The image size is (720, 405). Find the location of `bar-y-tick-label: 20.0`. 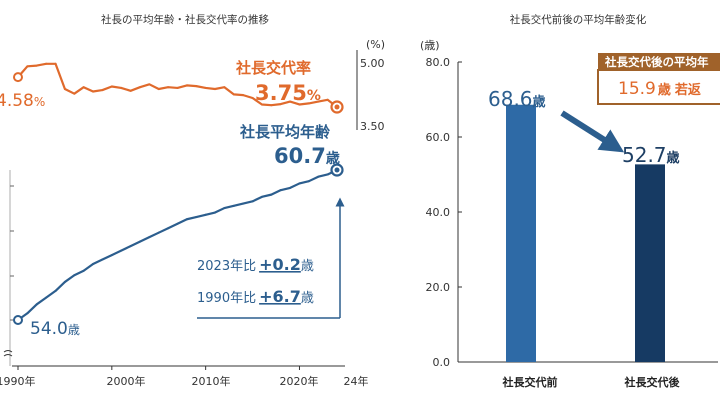

bar-y-tick-label: 20.0 is located at coordinates (438, 287).